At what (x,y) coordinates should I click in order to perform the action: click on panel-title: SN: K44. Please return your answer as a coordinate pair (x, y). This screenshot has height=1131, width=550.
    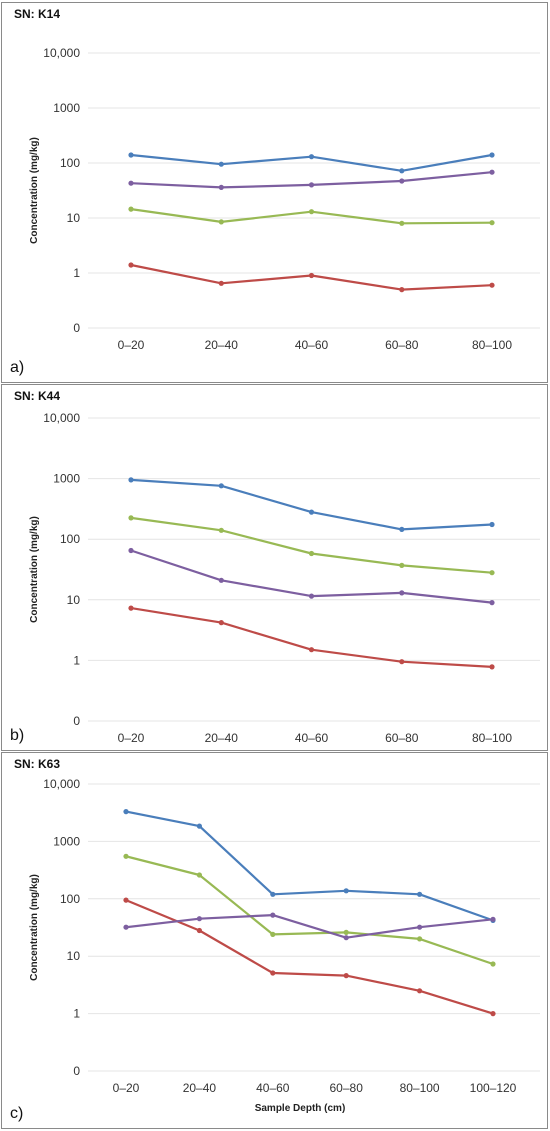
    Looking at the image, I should click on (37, 396).